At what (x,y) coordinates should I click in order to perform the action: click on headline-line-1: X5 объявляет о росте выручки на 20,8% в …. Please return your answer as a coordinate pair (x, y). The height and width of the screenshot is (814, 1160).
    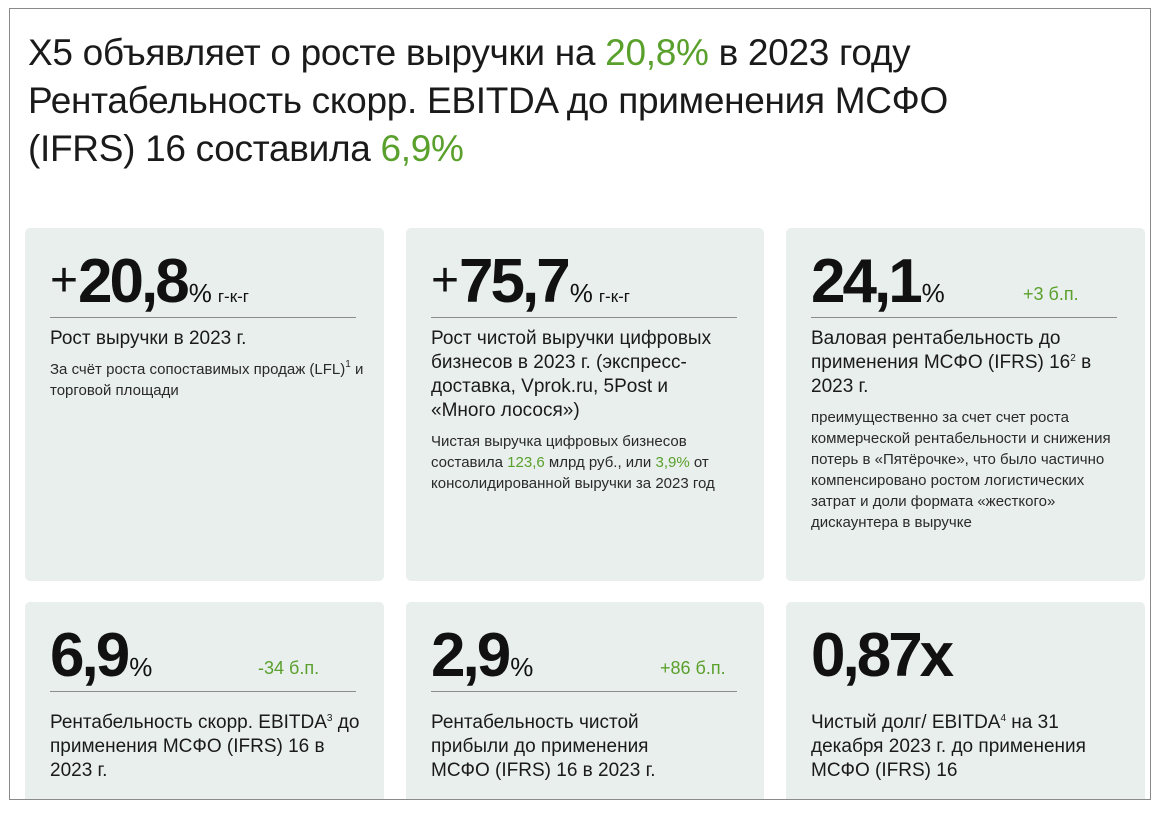
    Looking at the image, I should click on (469, 52).